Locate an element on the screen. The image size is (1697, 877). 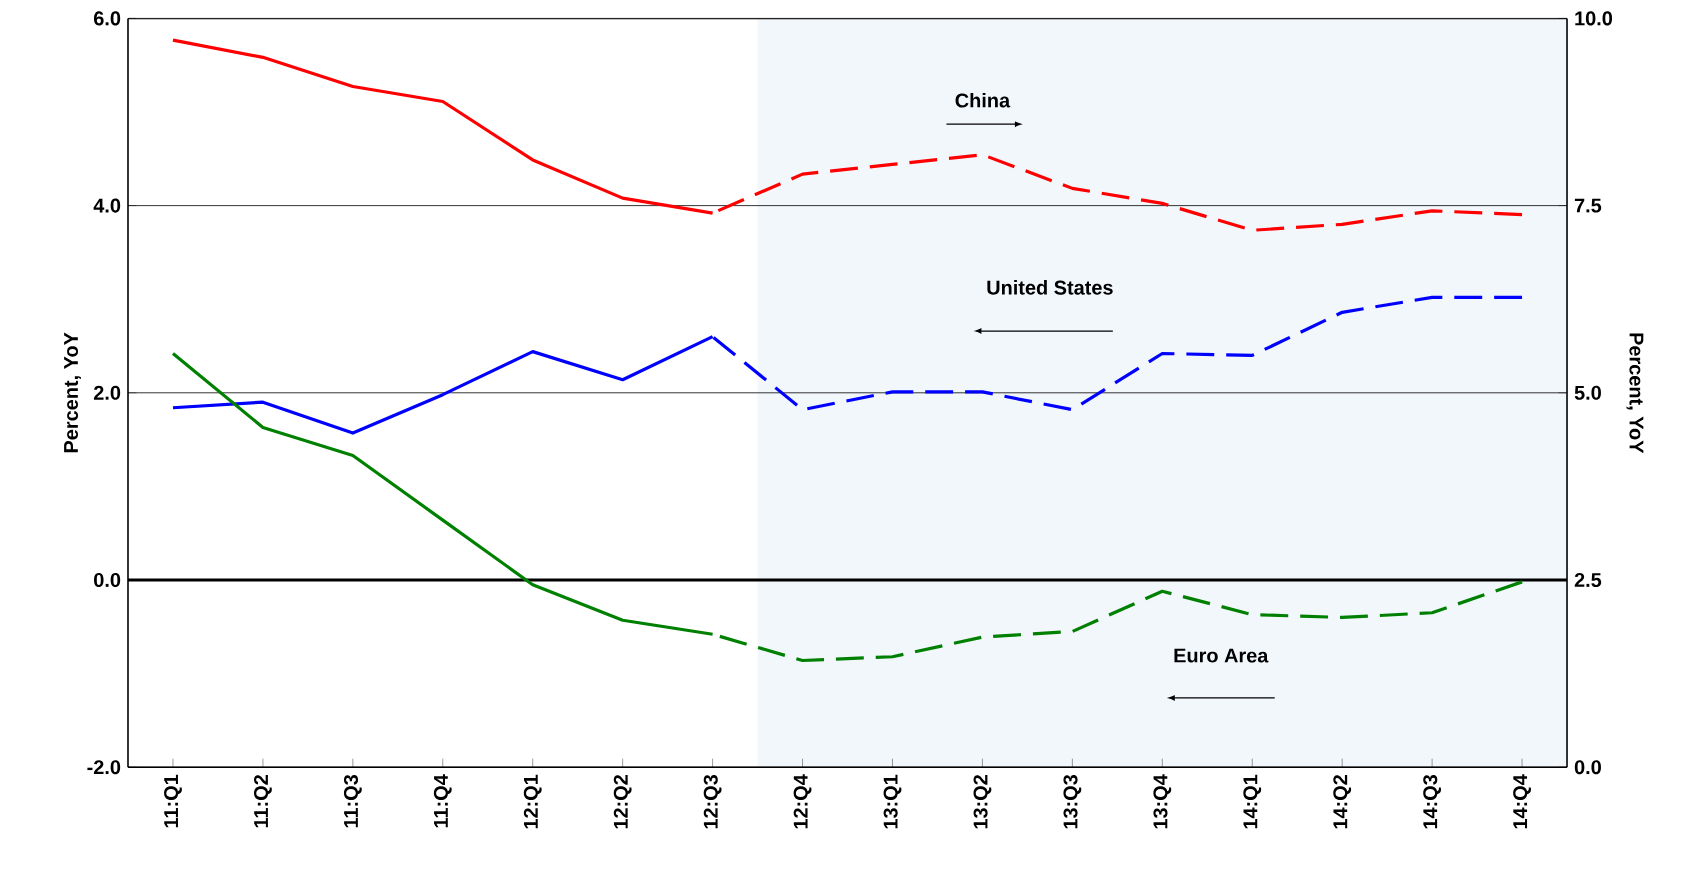
x-tick-label: 11:Q3 is located at coordinates (352, 801).